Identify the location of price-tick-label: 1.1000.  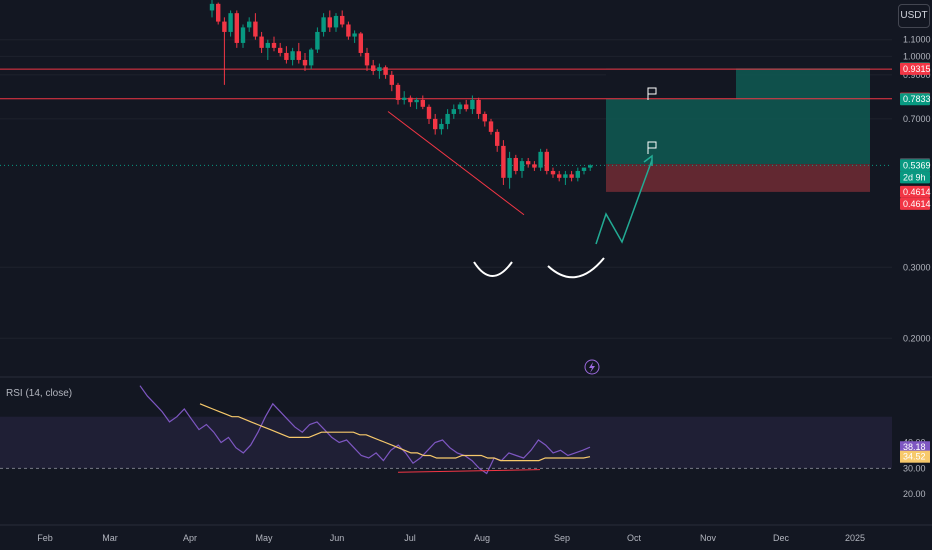
(917, 40).